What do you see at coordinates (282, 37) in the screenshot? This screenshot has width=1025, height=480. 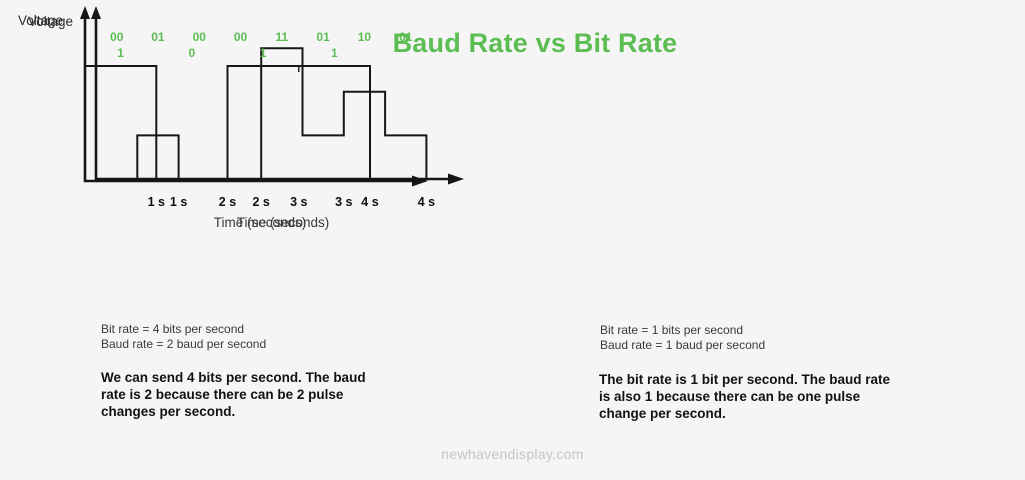 I see `bit-value-label: 11` at bounding box center [282, 37].